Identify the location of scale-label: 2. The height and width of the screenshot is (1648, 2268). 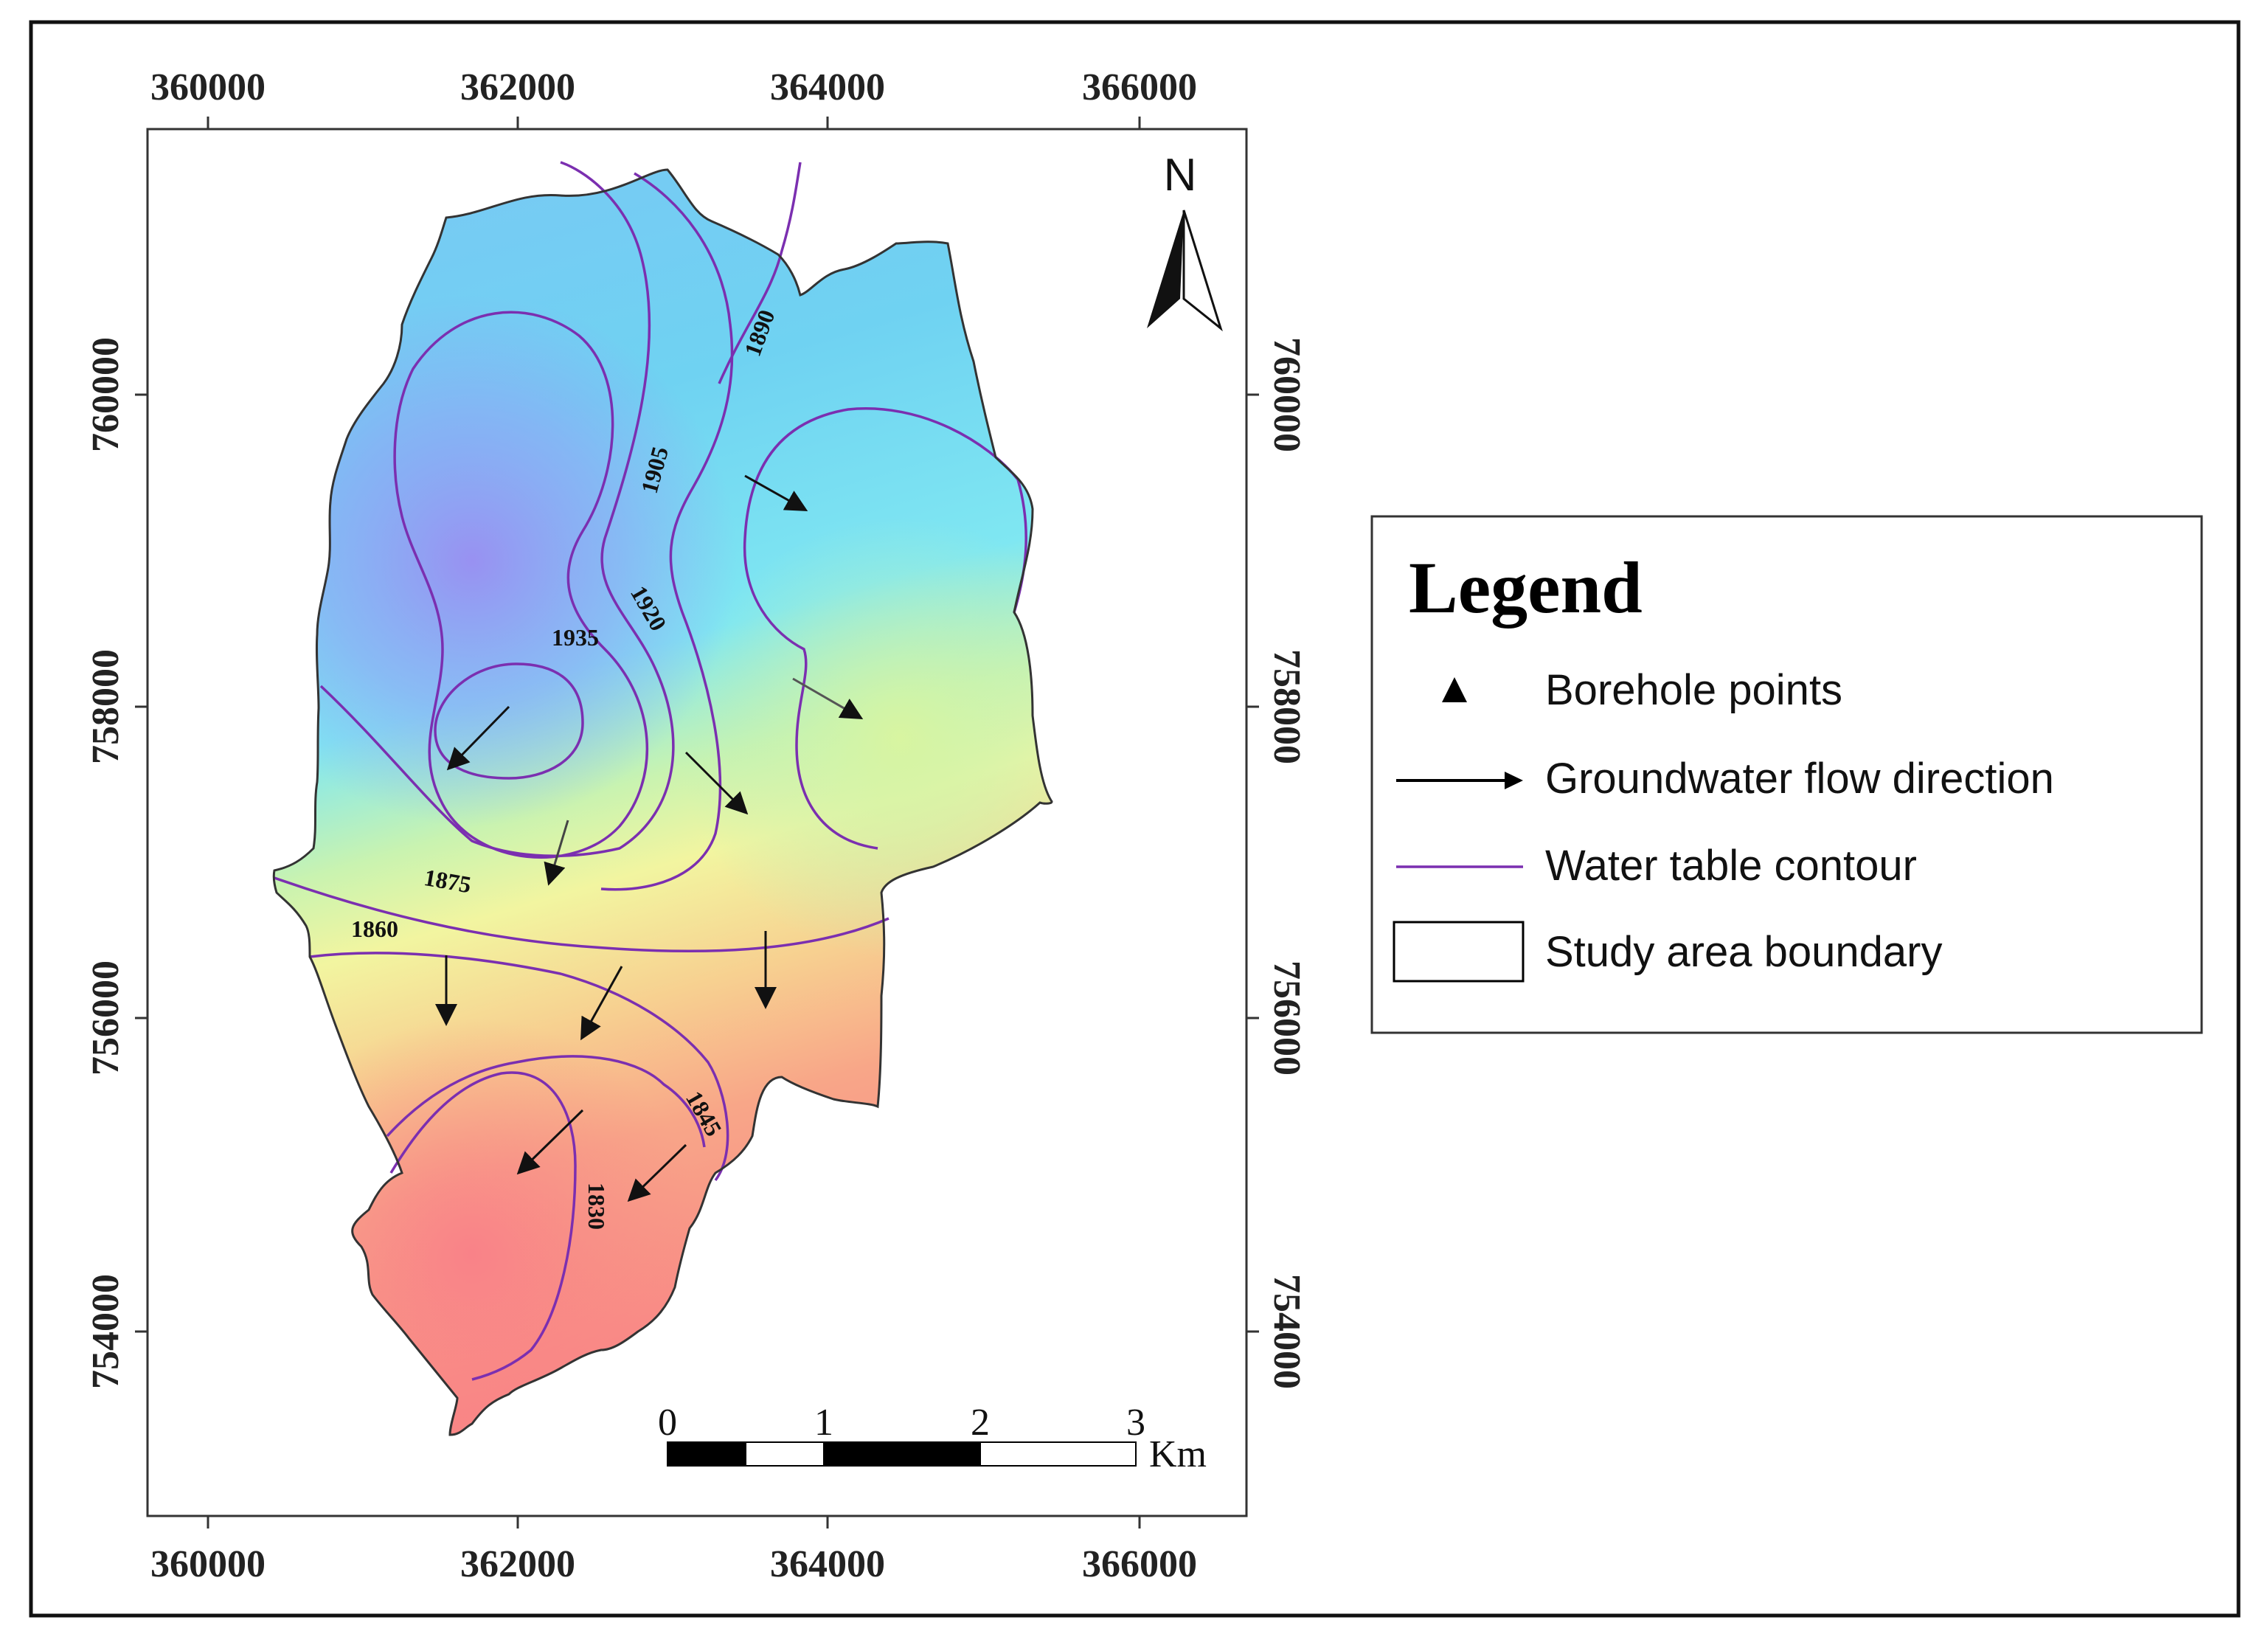
(980, 1423).